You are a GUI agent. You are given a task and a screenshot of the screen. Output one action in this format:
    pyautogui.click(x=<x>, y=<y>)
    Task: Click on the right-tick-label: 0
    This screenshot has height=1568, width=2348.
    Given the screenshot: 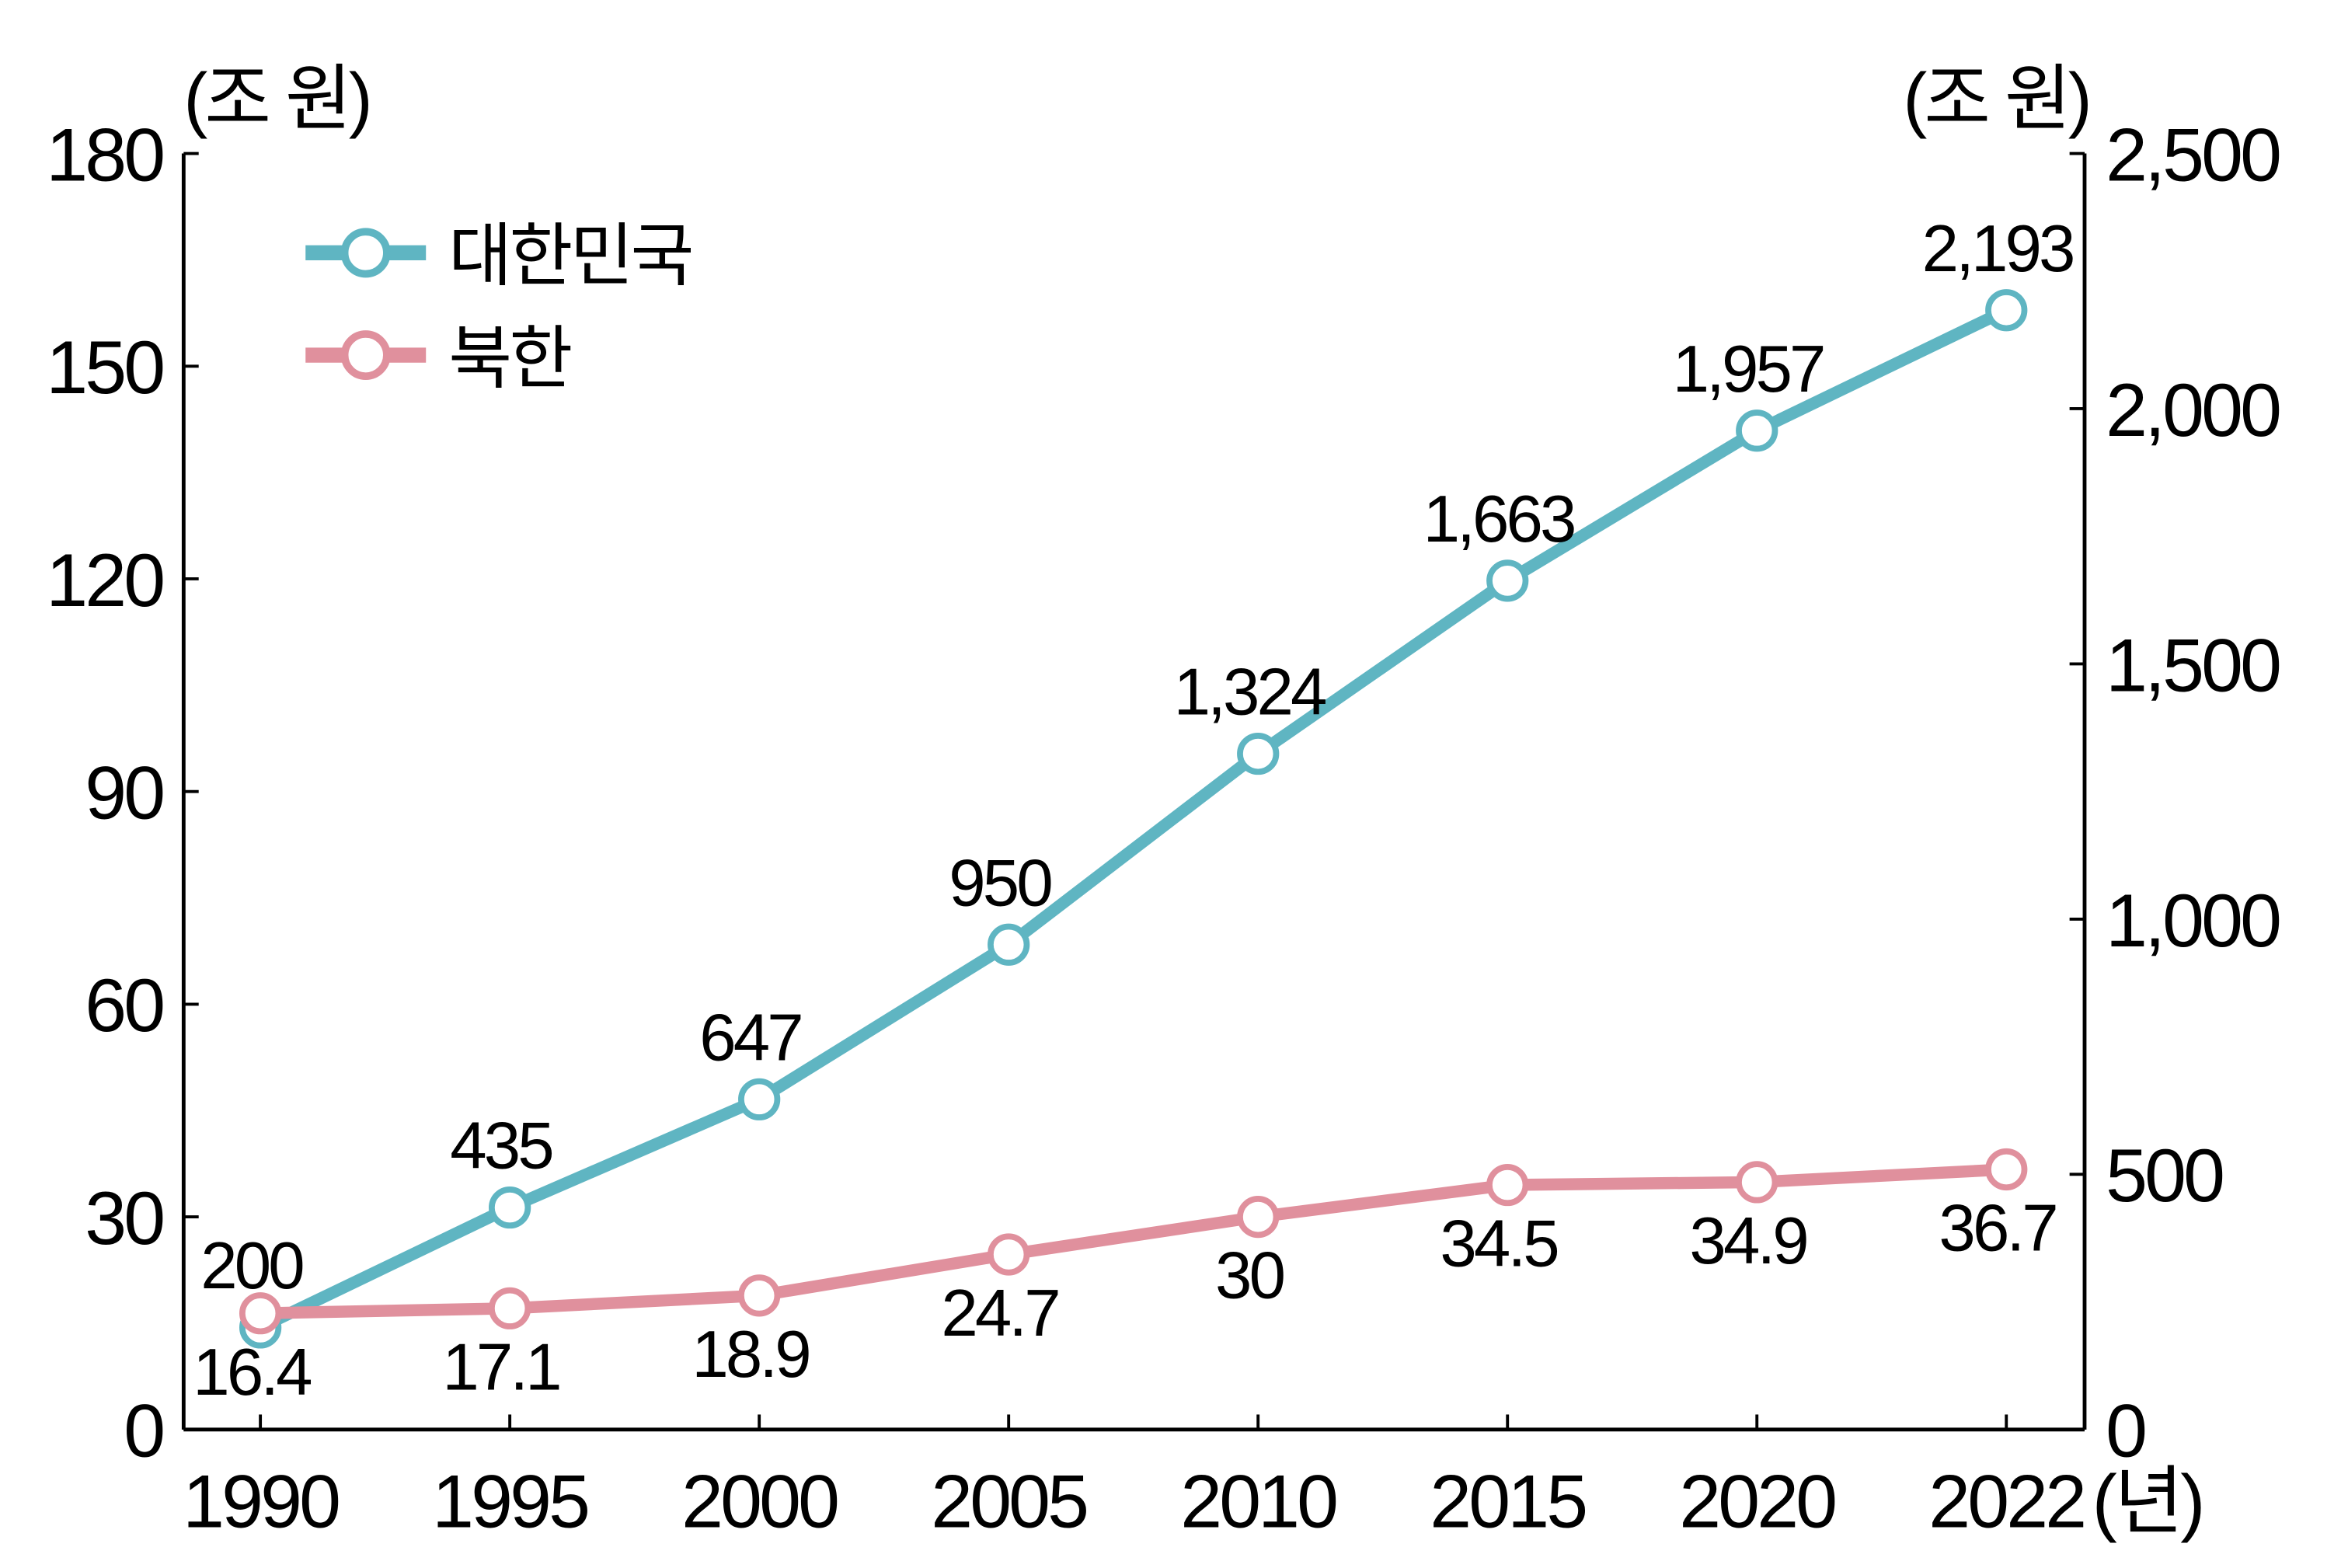 What is the action you would take?
    pyautogui.click(x=2125, y=1431)
    